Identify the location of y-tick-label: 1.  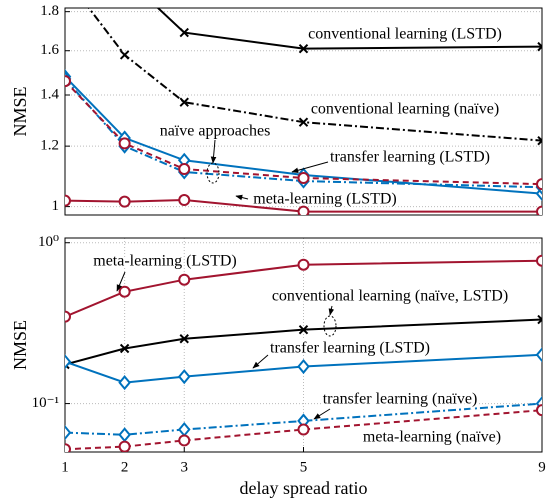
(56, 206).